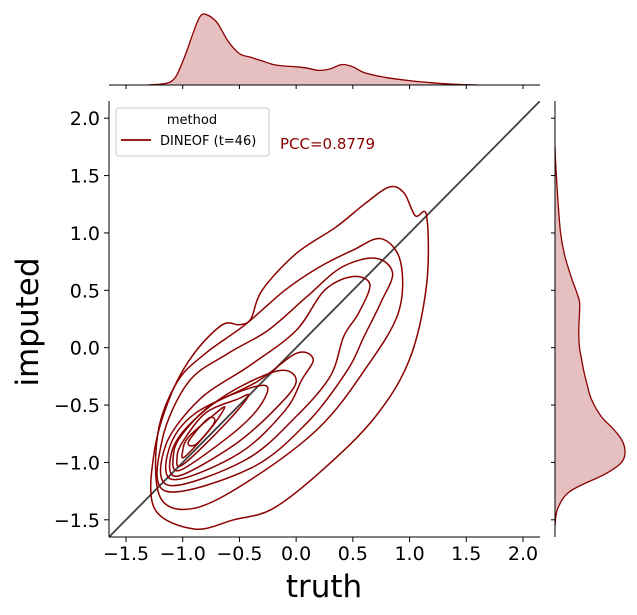  What do you see at coordinates (81, 320) in the screenshot?
I see `y-axis-ticks: −1.5 −1.0 −0.5 0.0 0.5 1.0 1.5 2.0` at bounding box center [81, 320].